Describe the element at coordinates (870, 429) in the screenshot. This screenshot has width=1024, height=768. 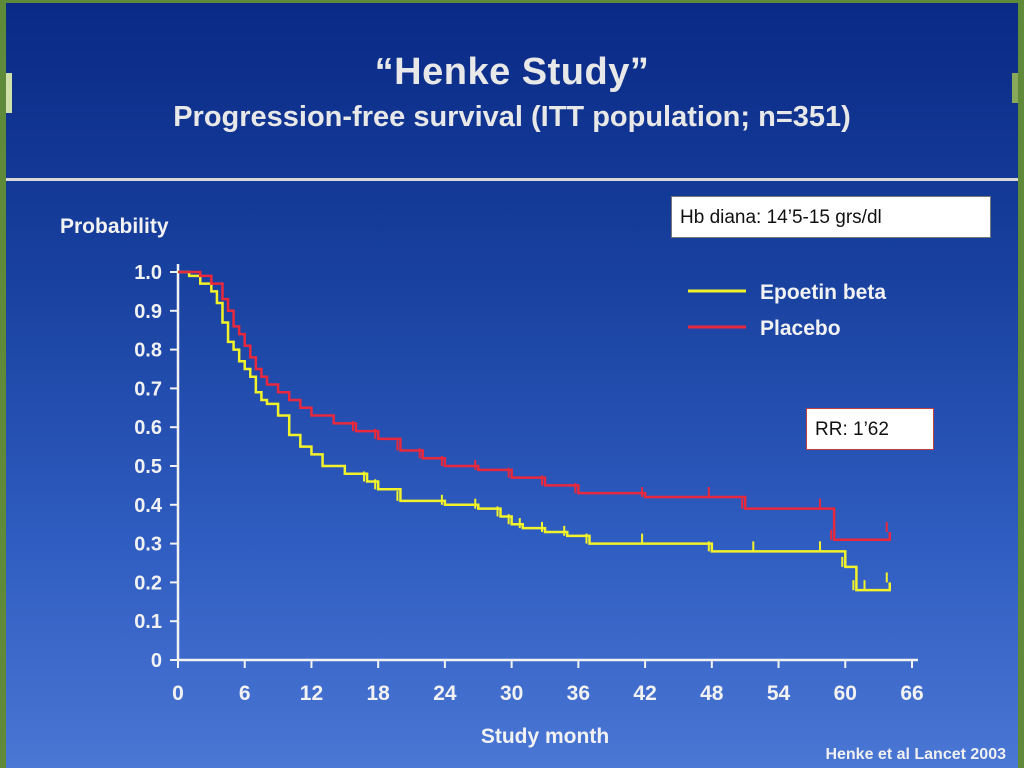
I see `relative-risk-annotation: RR: 1’62` at that location.